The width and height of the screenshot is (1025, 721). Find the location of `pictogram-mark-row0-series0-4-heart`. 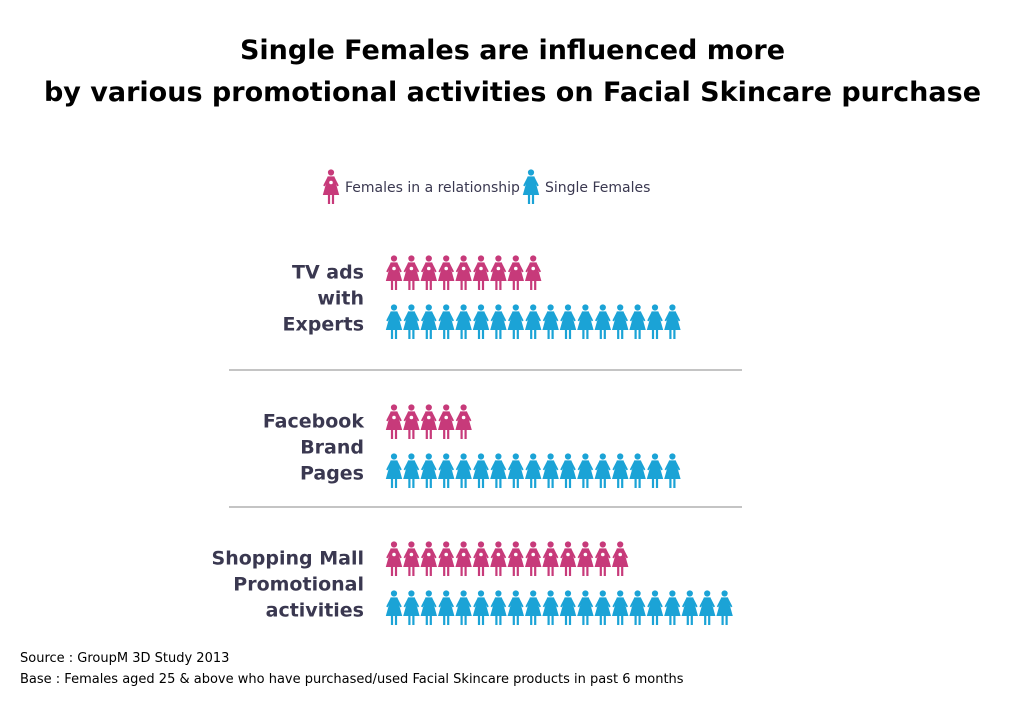

pictogram-mark-row0-series0-4-heart is located at coordinates (463, 268).